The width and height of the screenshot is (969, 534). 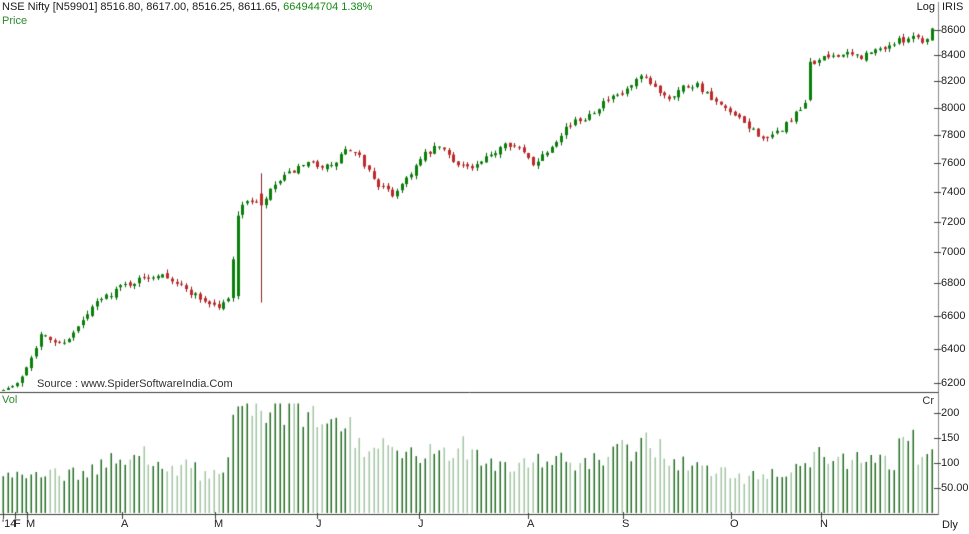 What do you see at coordinates (953, 382) in the screenshot?
I see `price-axis-tick: 6200` at bounding box center [953, 382].